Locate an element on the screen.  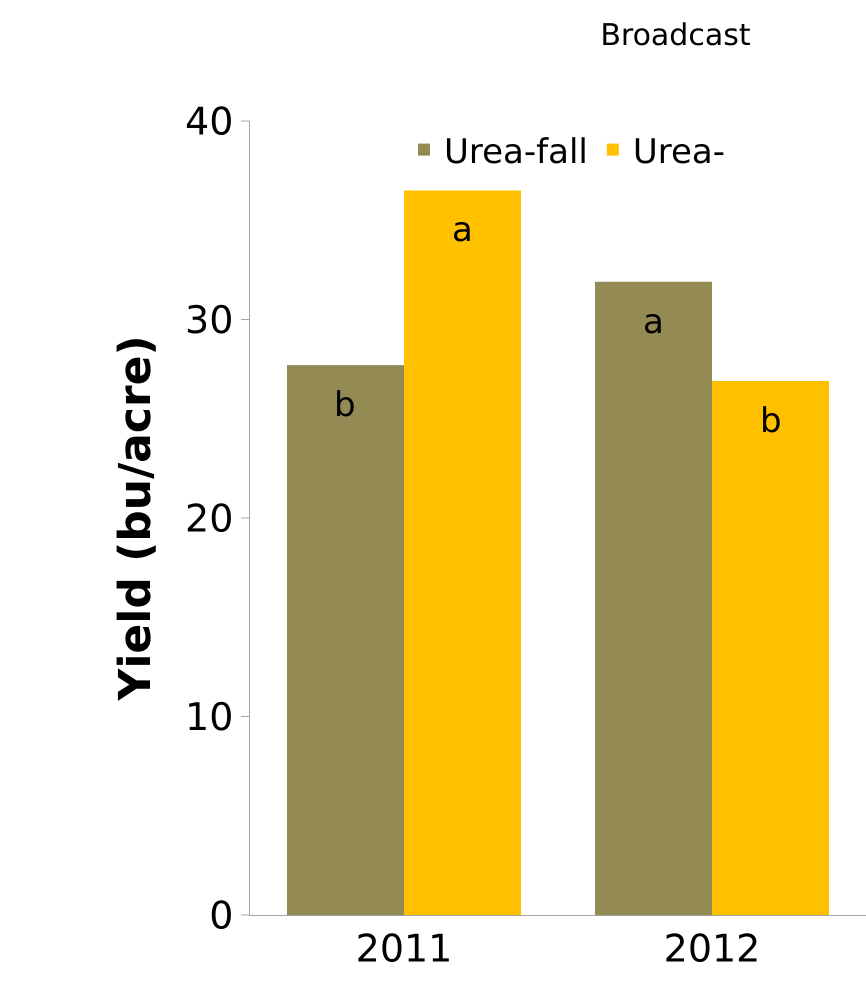
y-tick-label: 30 is located at coordinates (209, 320).